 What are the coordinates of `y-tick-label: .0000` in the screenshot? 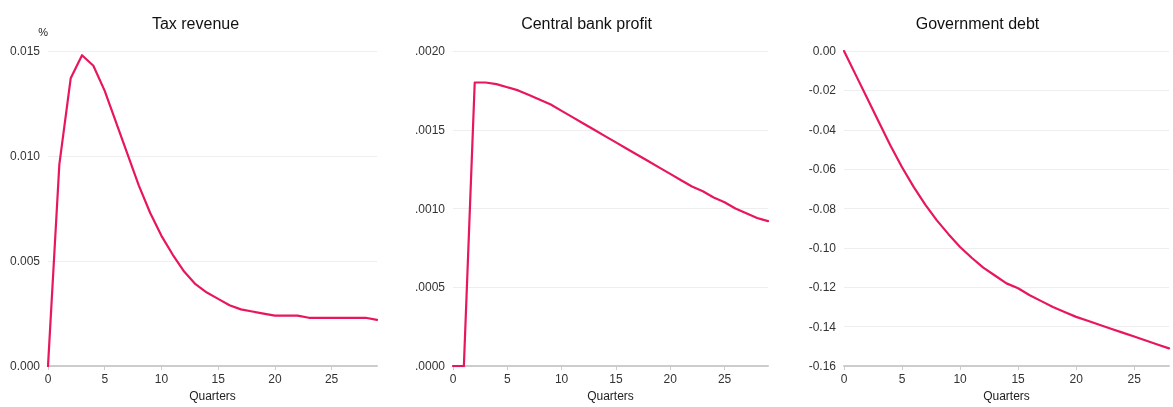 It's located at (430, 366).